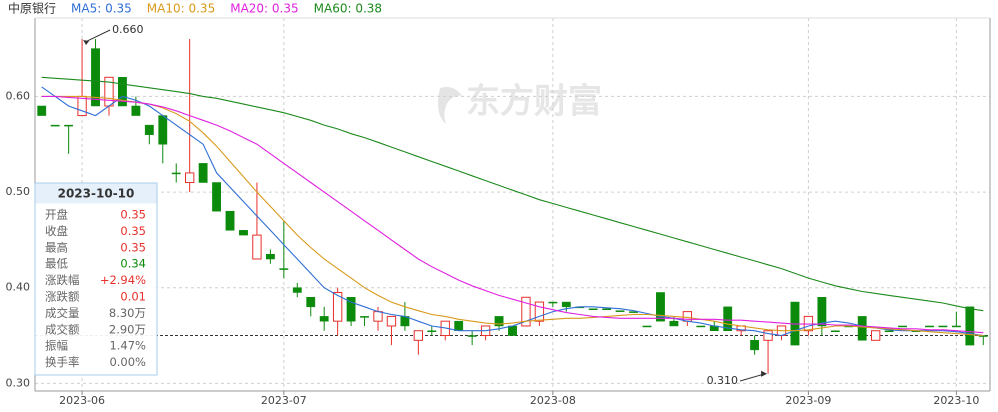 The image size is (998, 412). Describe the element at coordinates (553, 400) in the screenshot. I see `x-tick-label: 2023-08` at that location.